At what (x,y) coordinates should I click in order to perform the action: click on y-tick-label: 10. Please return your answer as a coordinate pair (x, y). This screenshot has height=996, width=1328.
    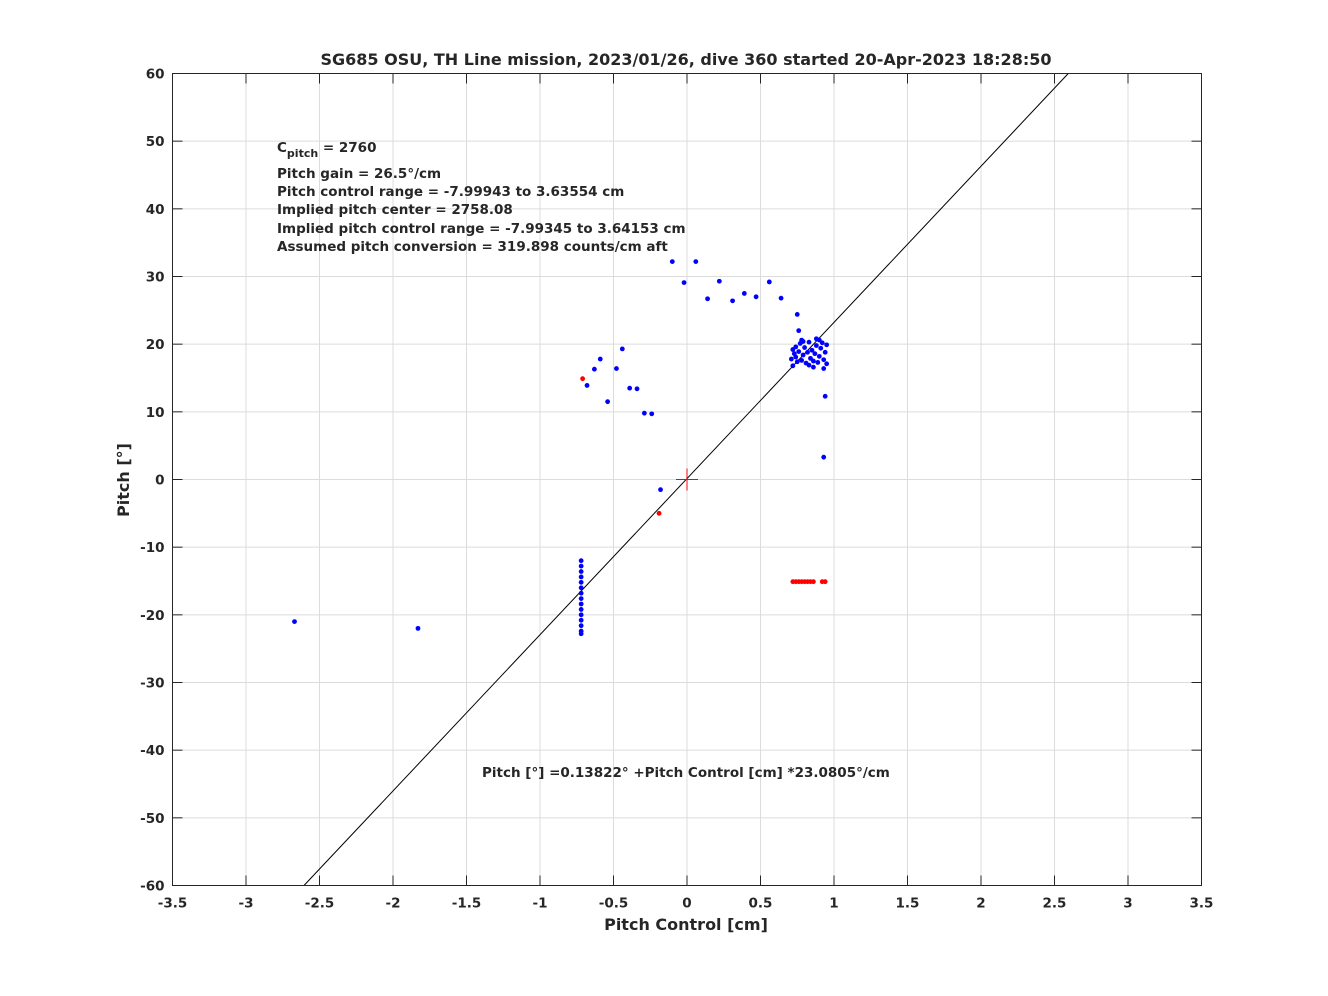
    Looking at the image, I should click on (155, 413).